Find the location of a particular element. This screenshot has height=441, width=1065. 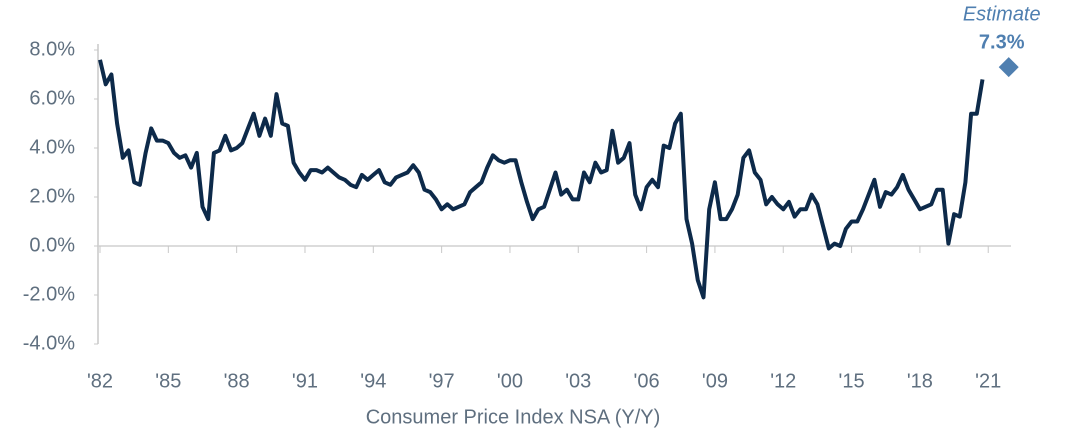

x-tick-label: '88 is located at coordinates (237, 381).